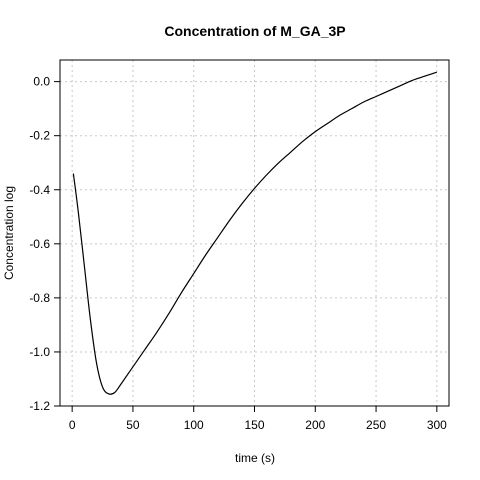 This screenshot has height=480, width=480. What do you see at coordinates (254, 31) in the screenshot?
I see `chart-title: Concentration of M_GA_3P` at bounding box center [254, 31].